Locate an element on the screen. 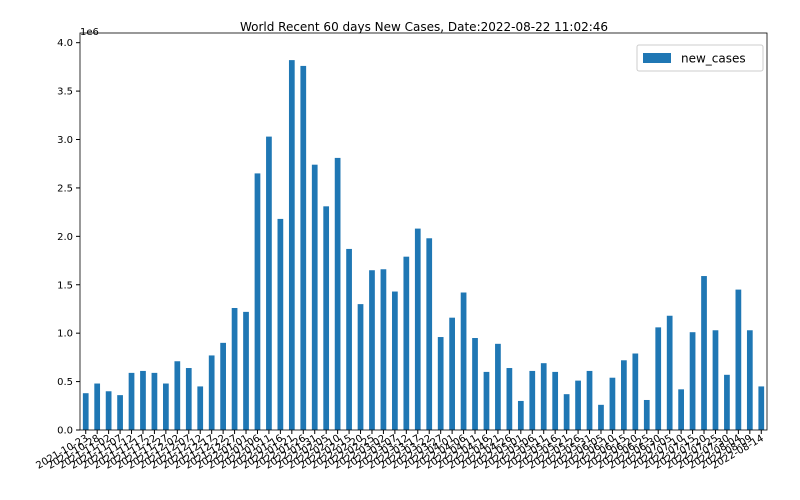  y-tick-label: 3.5 is located at coordinates (65, 92).